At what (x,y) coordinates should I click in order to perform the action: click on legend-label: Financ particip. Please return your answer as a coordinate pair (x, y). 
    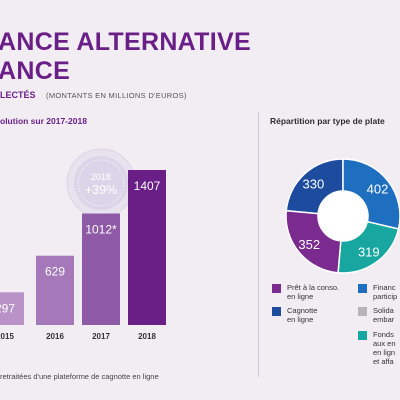
    Looking at the image, I should click on (385, 292).